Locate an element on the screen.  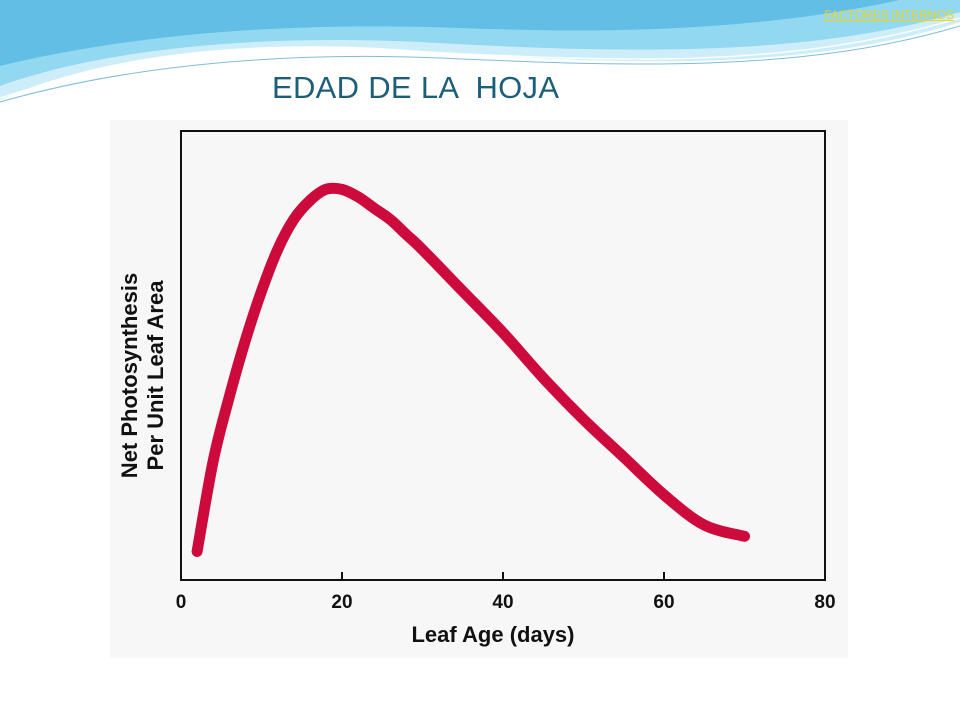
y-axis-title-line: Per Unit Leaf Area is located at coordinates (155, 375).